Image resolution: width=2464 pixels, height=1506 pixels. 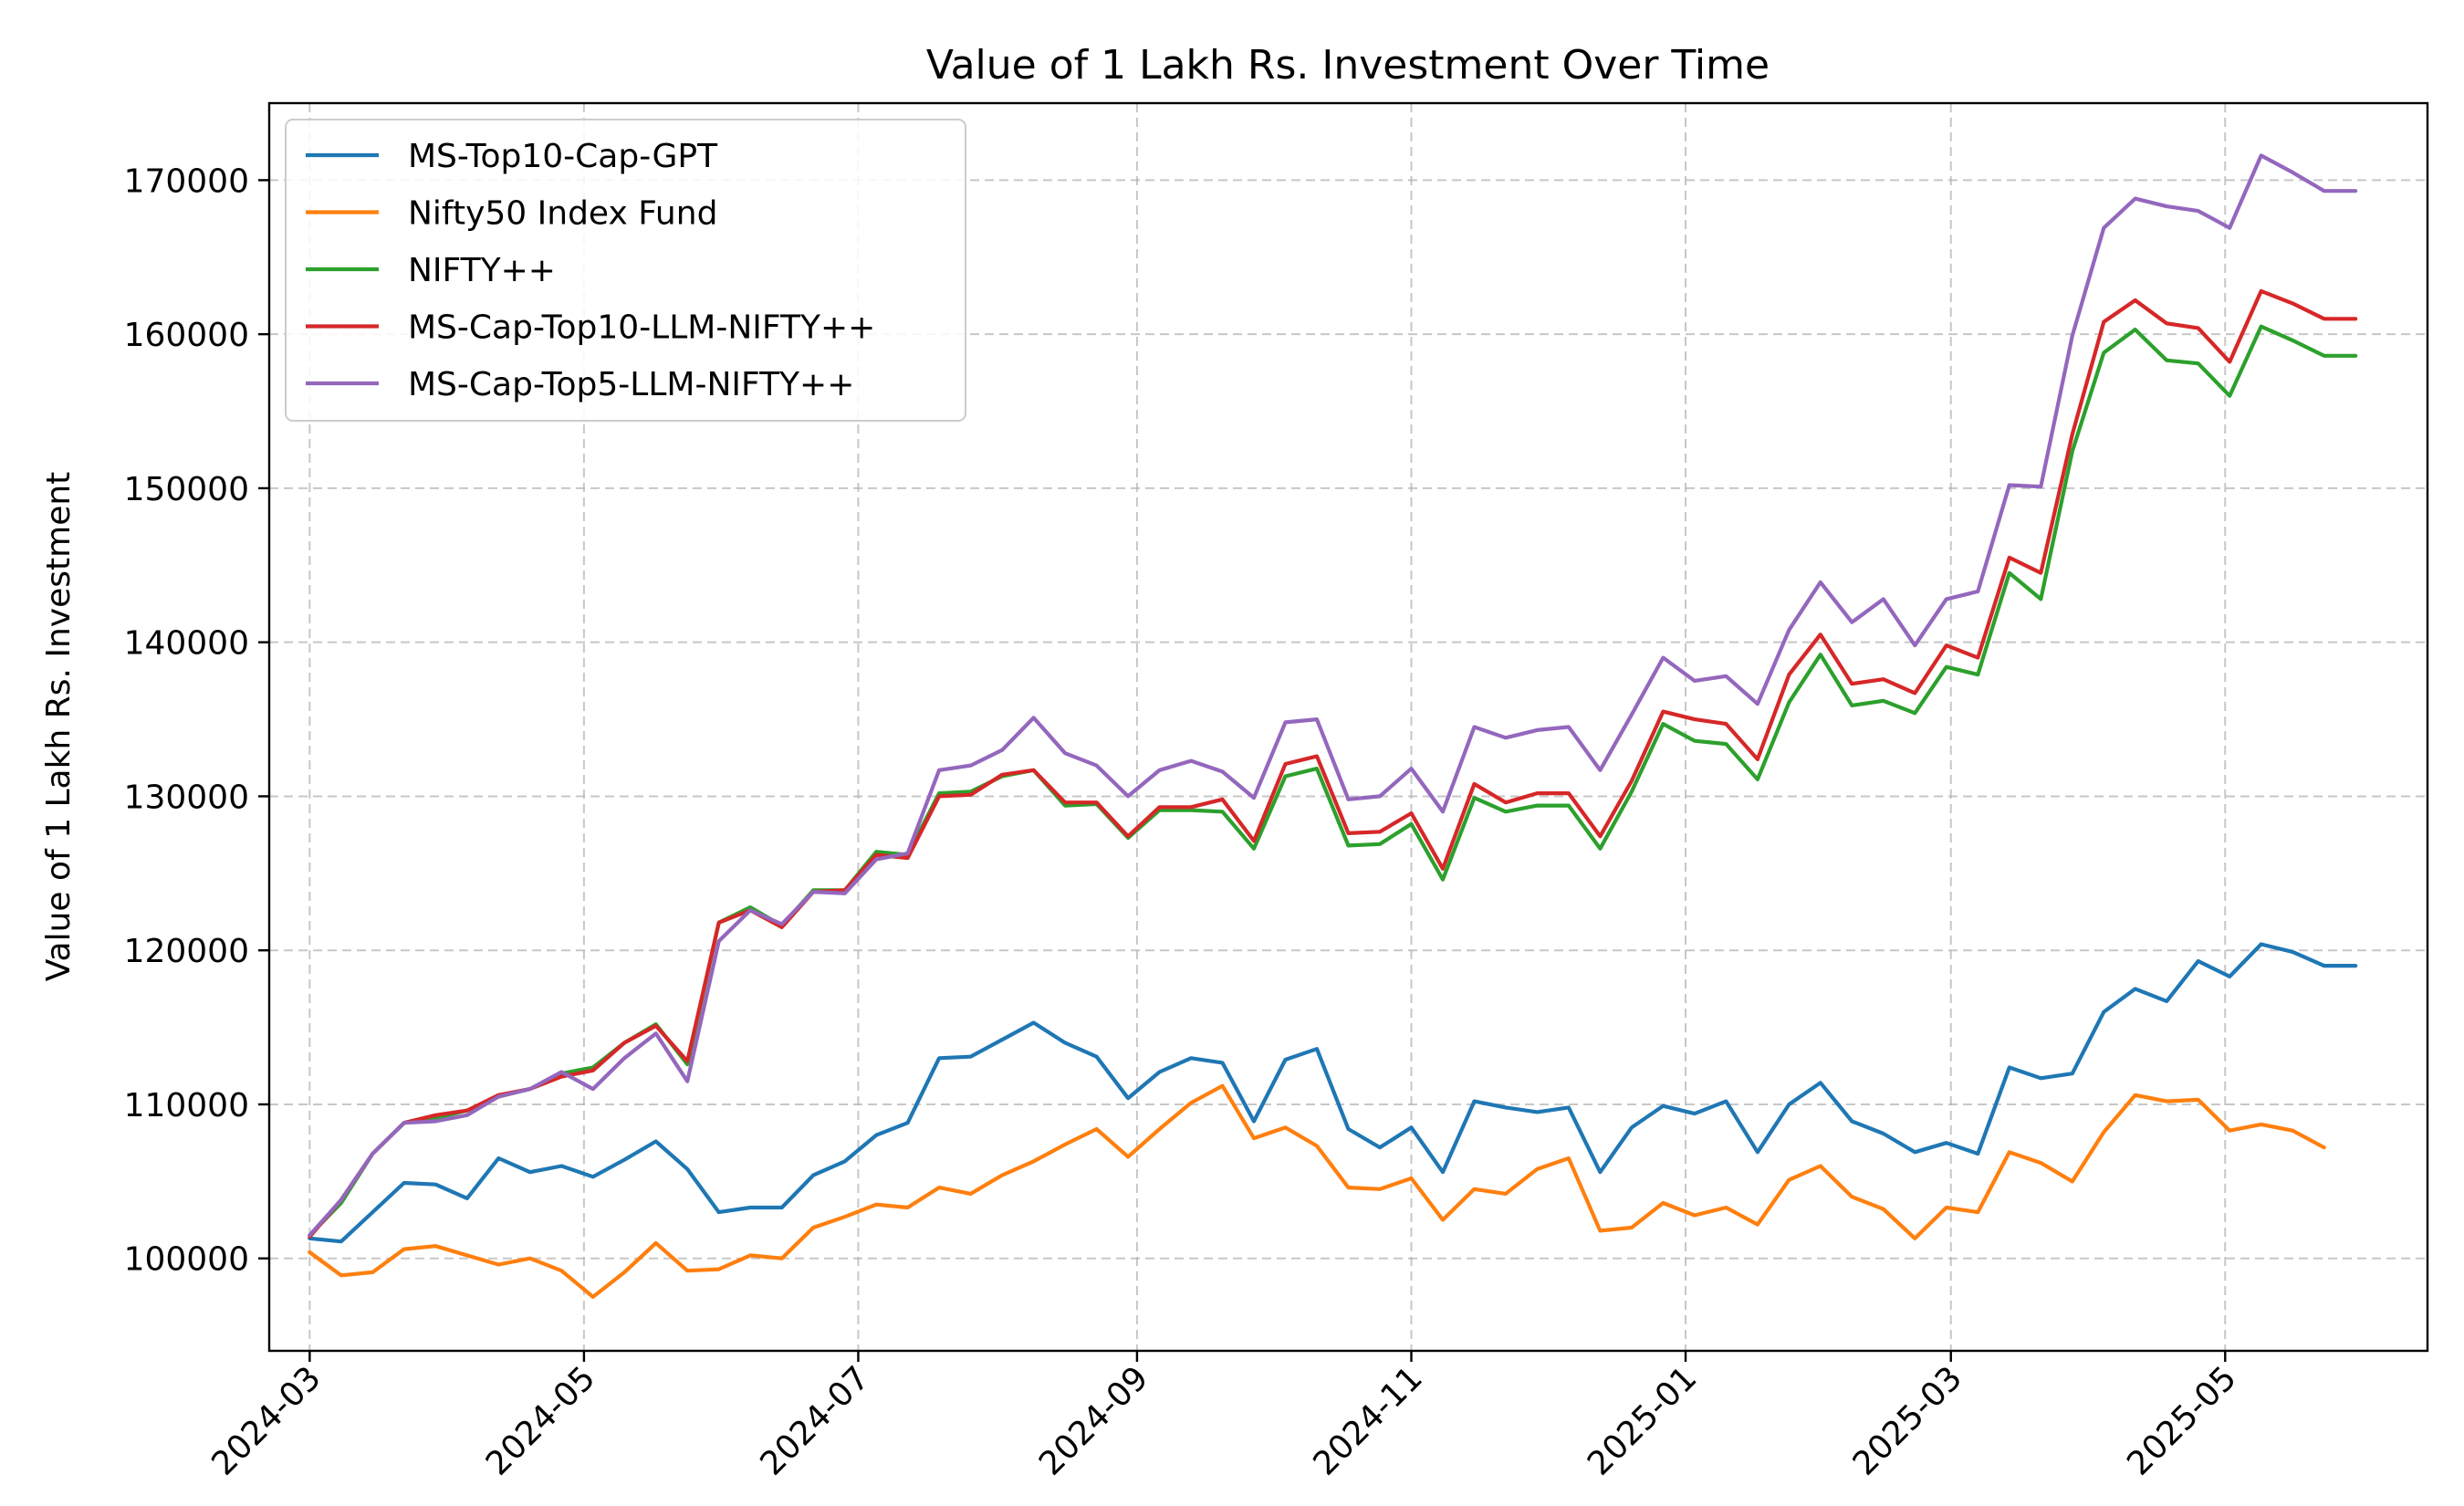 What do you see at coordinates (186, 1260) in the screenshot?
I see `y-tick-label: 100000` at bounding box center [186, 1260].